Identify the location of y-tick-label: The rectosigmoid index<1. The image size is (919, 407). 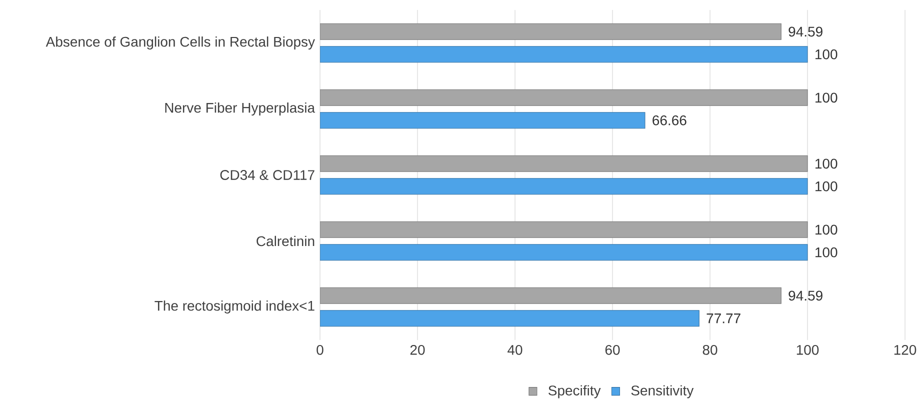
(234, 307).